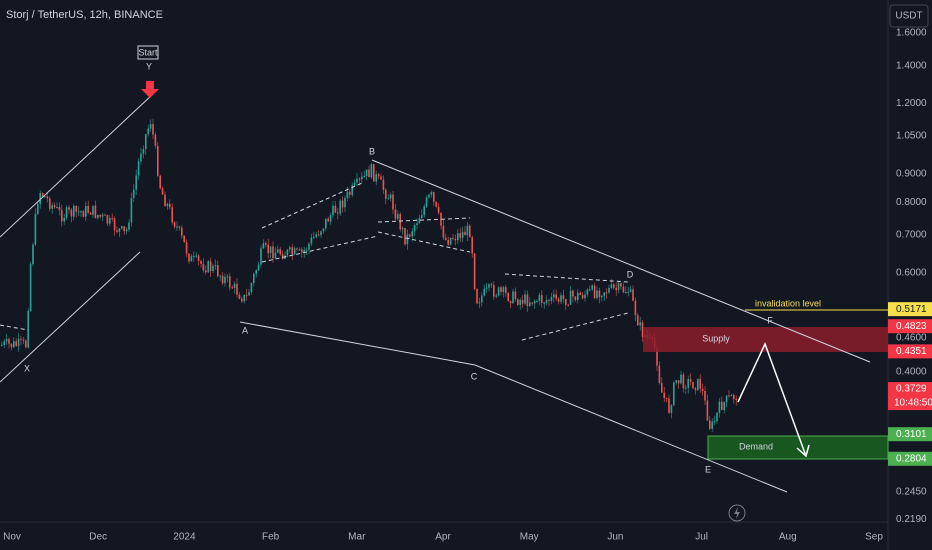  What do you see at coordinates (911, 337) in the screenshot?
I see `price-label: 0.4600` at bounding box center [911, 337].